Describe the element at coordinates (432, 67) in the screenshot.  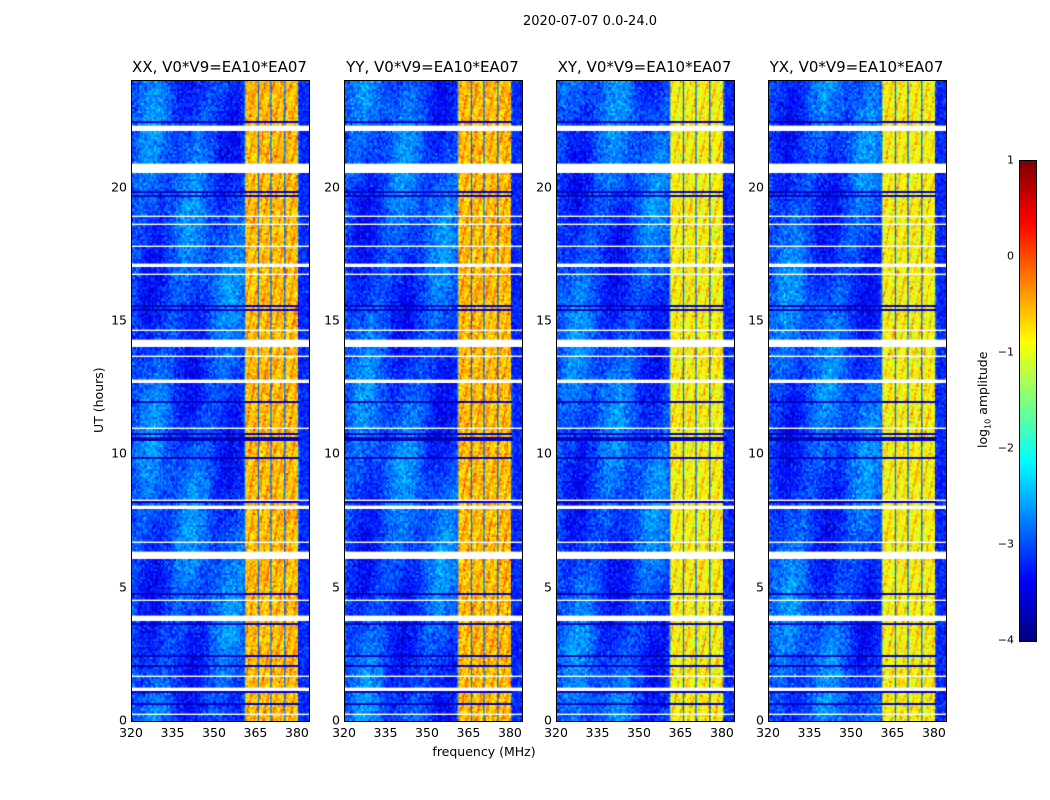
I see `panel-title: YY, V0*V9=EA10*EA07` at that location.